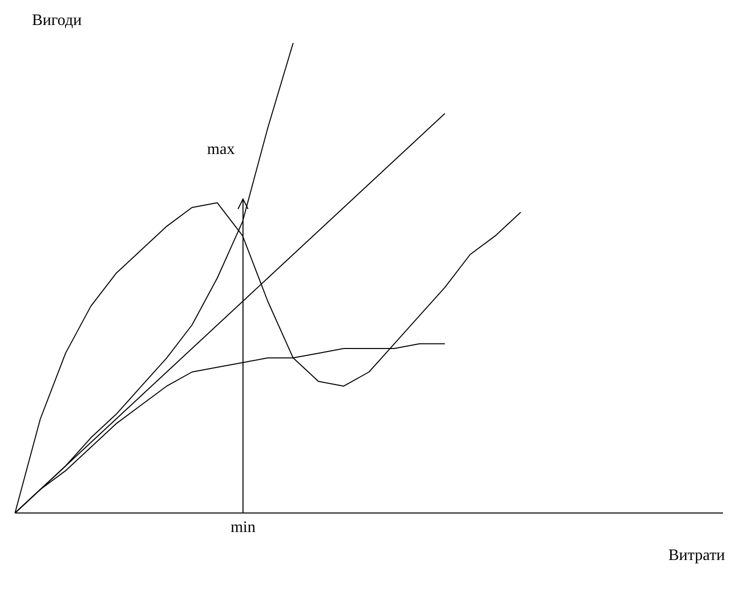  I want to click on x-axis-title: Витрати, so click(696, 556).